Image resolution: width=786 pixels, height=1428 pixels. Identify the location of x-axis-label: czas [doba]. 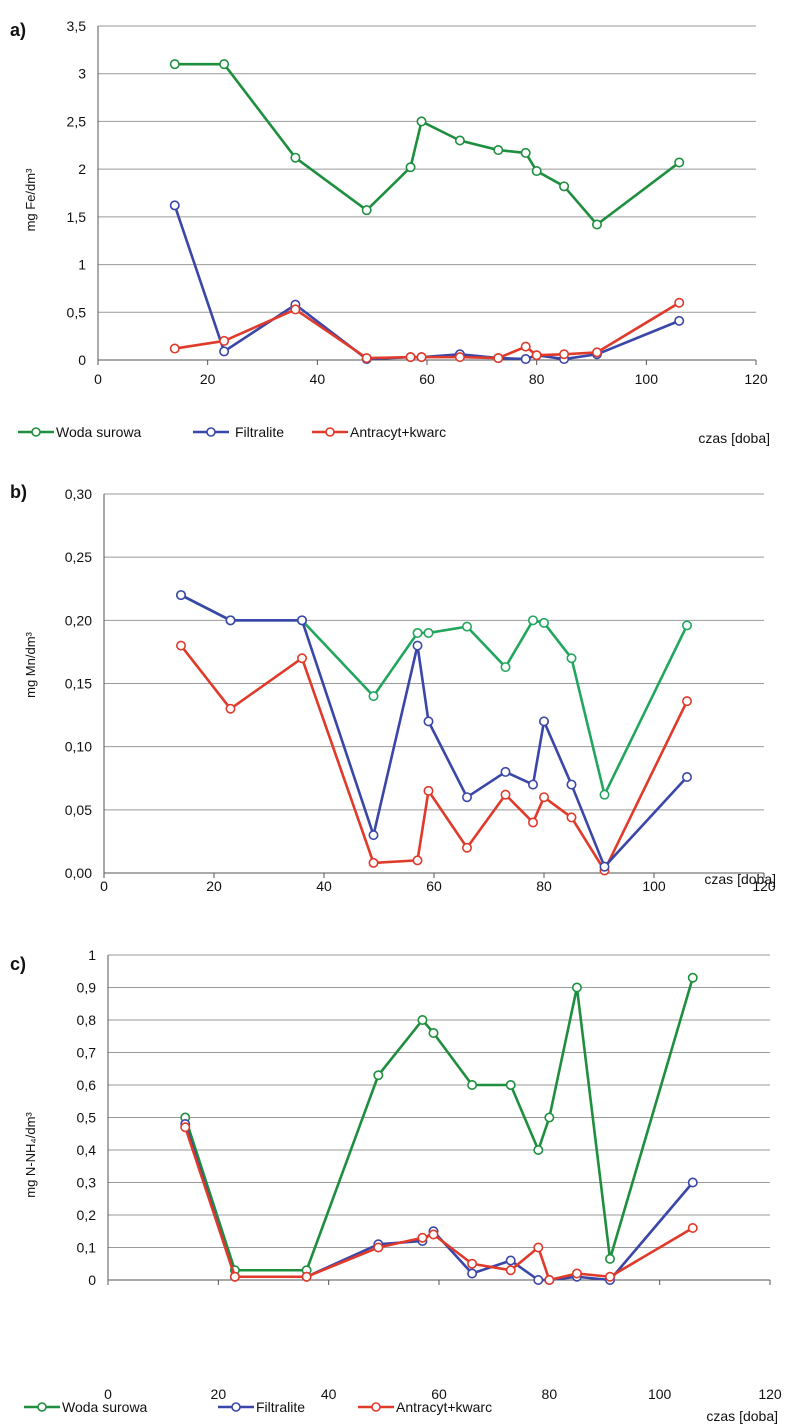
(742, 1416).